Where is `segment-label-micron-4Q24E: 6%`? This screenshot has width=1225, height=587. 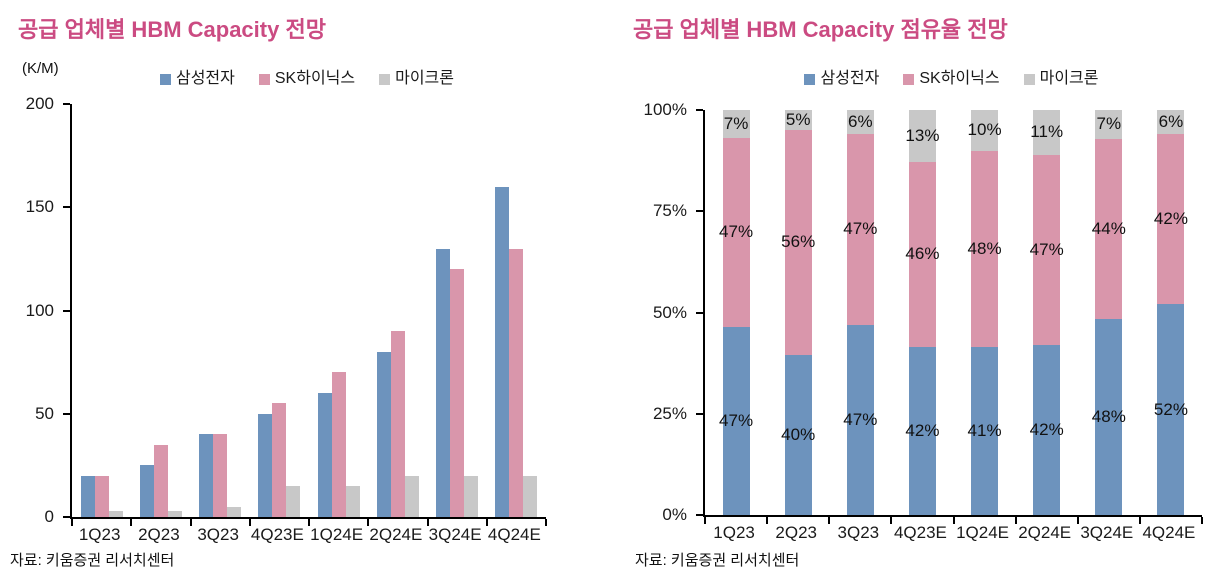 segment-label-micron-4Q24E: 6% is located at coordinates (1171, 122).